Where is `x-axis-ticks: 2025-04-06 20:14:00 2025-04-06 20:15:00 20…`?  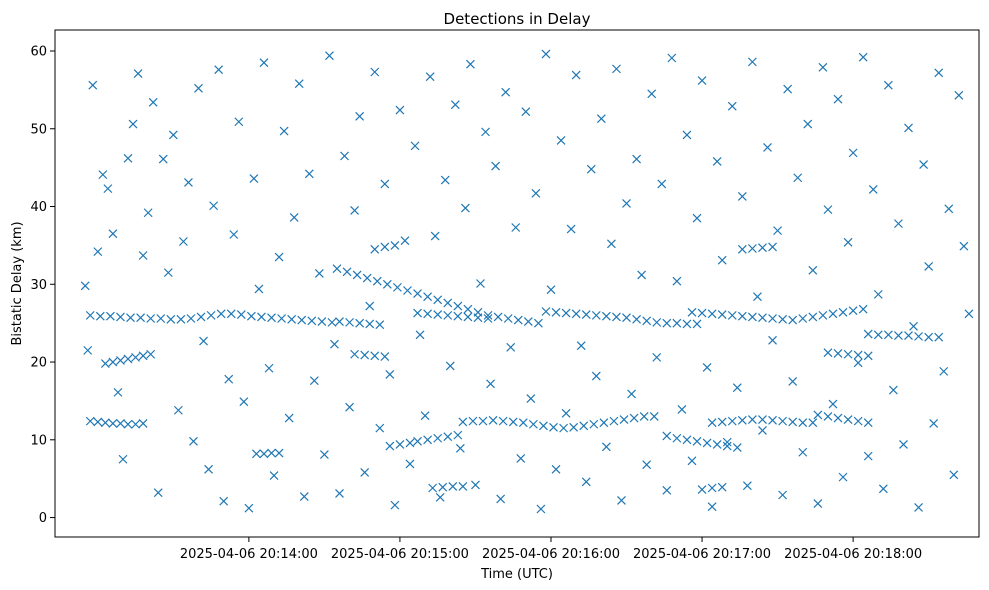 x-axis-ticks: 2025-04-06 20:14:00 2025-04-06 20:15:00 20… is located at coordinates (551, 549).